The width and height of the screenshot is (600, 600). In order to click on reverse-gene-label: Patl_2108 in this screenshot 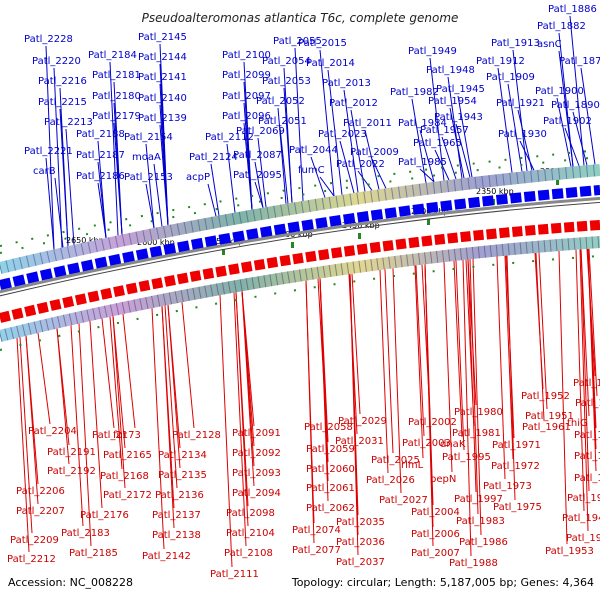, I will do `click(248, 553)`.